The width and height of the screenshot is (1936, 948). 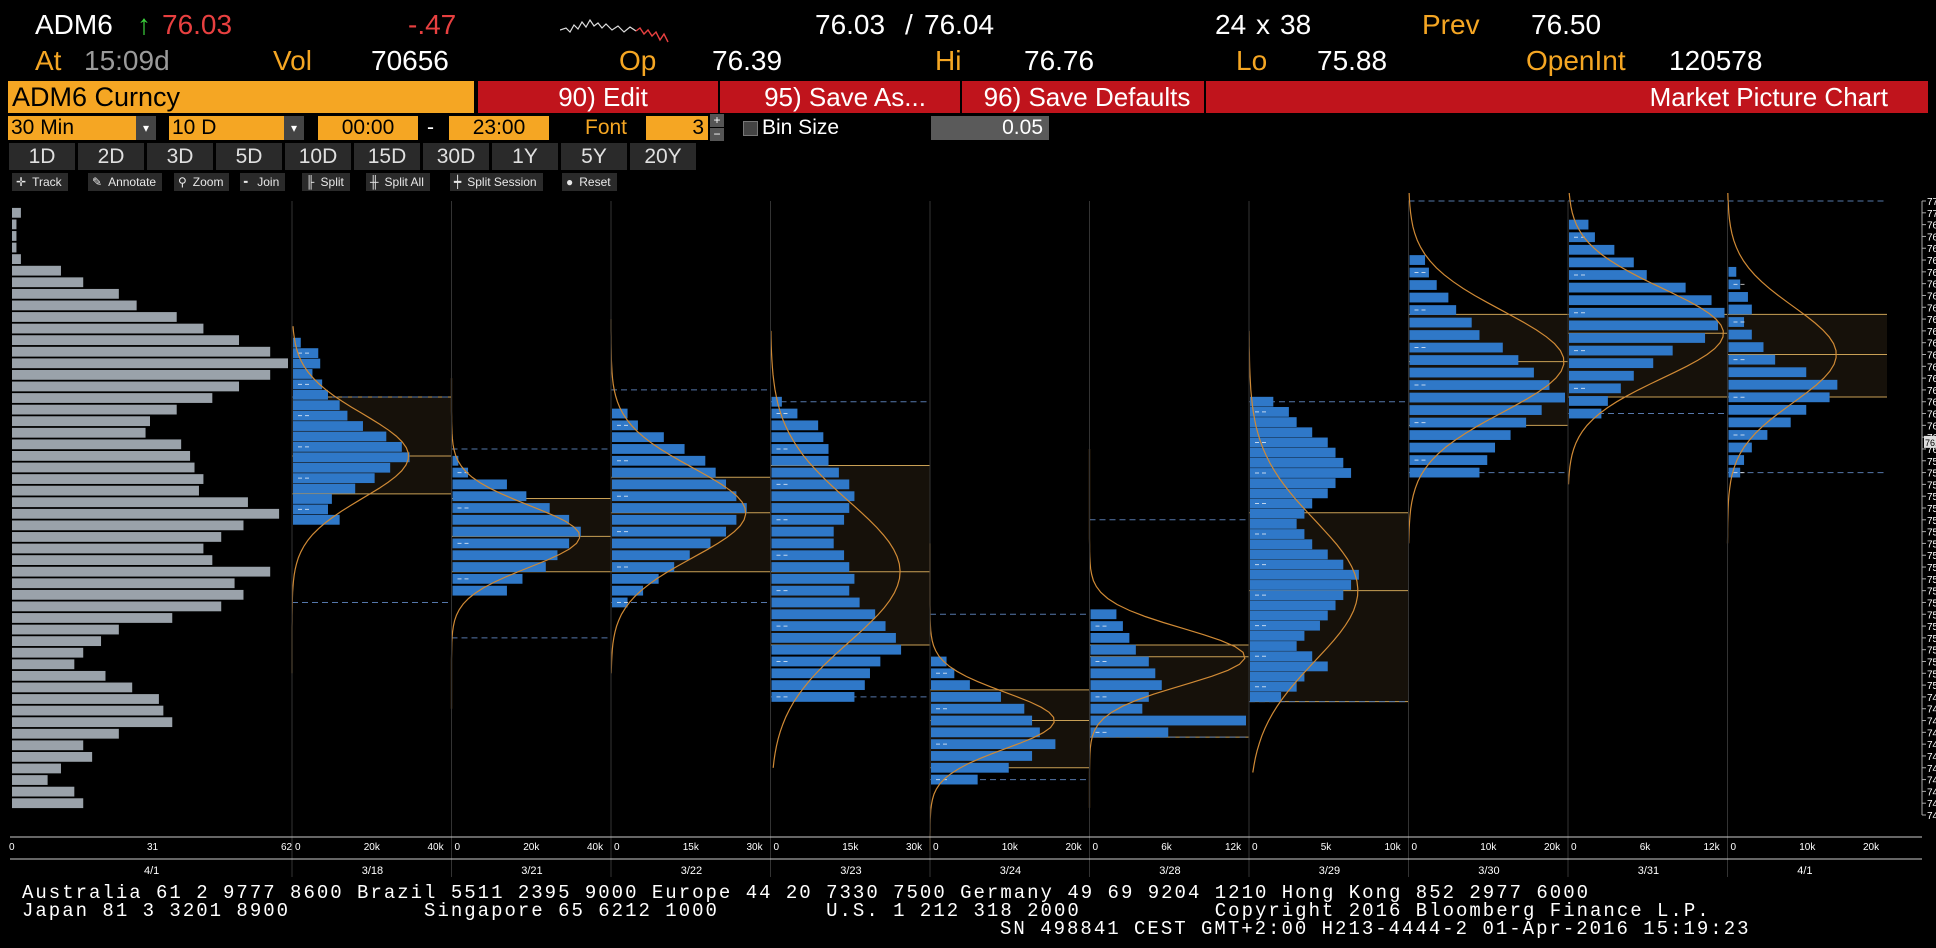 I want to click on composite-x-tick: 62, so click(x=287, y=847).